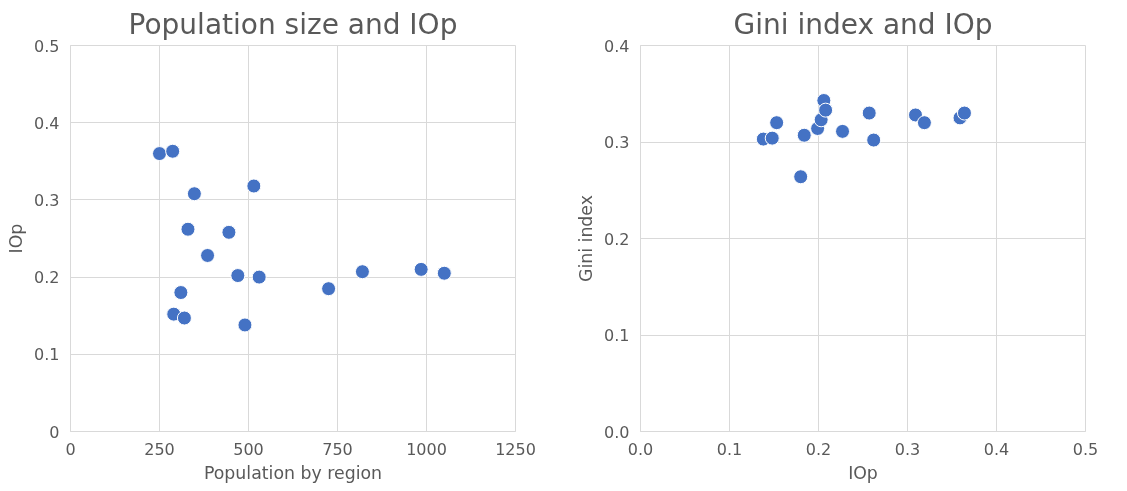  Describe the element at coordinates (1085, 449) in the screenshot. I see `x-tick-label: 0.5` at that location.